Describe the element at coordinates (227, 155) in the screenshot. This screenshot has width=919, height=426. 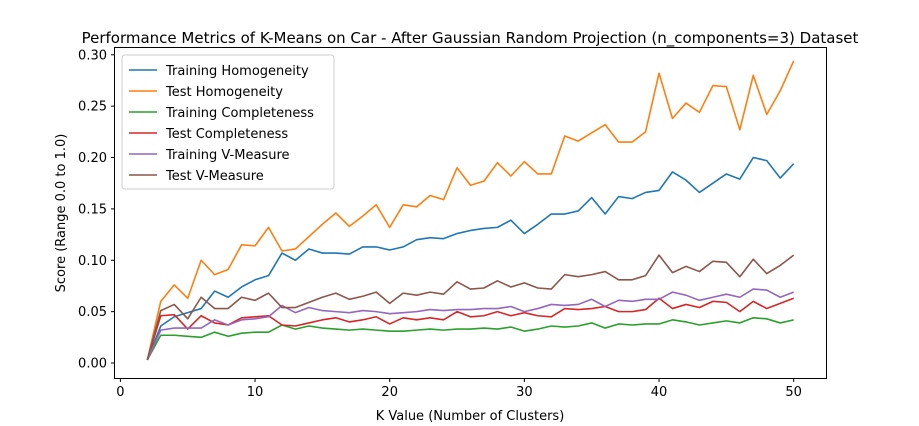
I see `legend-label-4: Training V-Measure` at that location.